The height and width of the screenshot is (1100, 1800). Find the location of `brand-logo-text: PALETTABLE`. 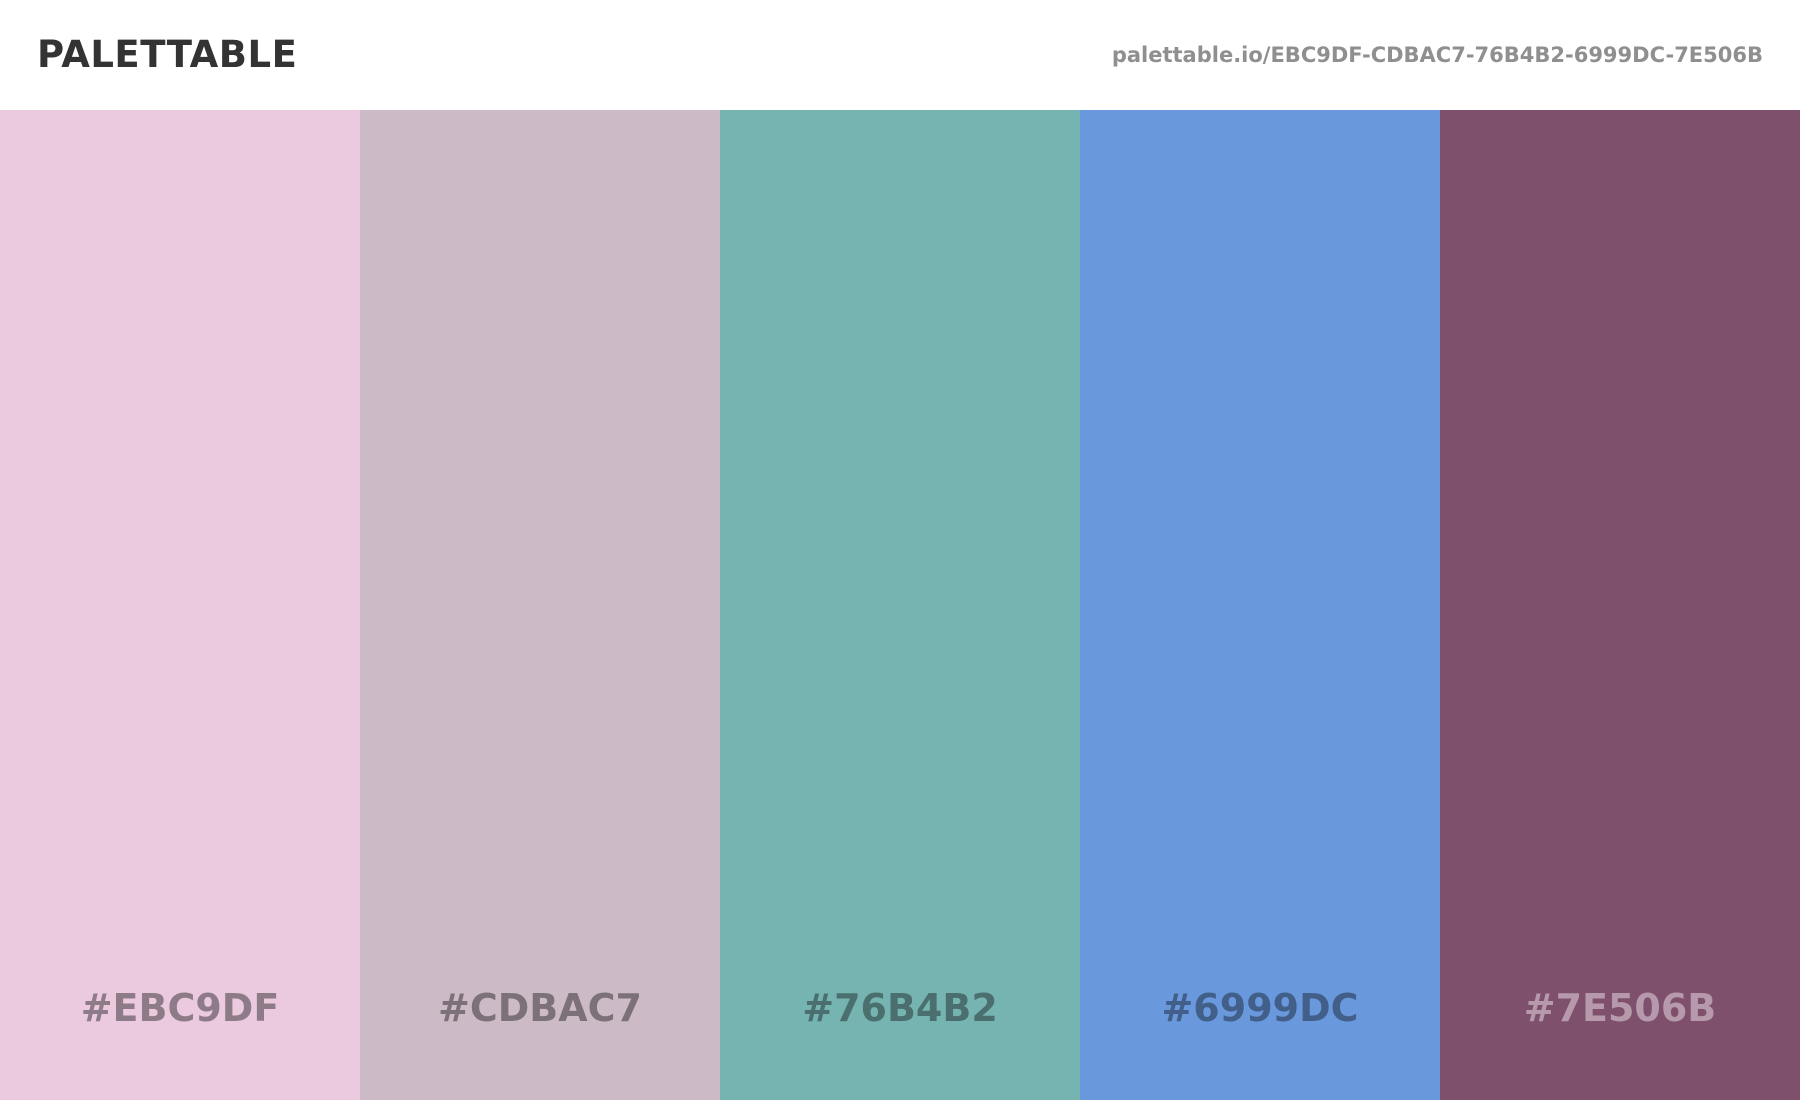

brand-logo-text: PALETTABLE is located at coordinates (167, 54).